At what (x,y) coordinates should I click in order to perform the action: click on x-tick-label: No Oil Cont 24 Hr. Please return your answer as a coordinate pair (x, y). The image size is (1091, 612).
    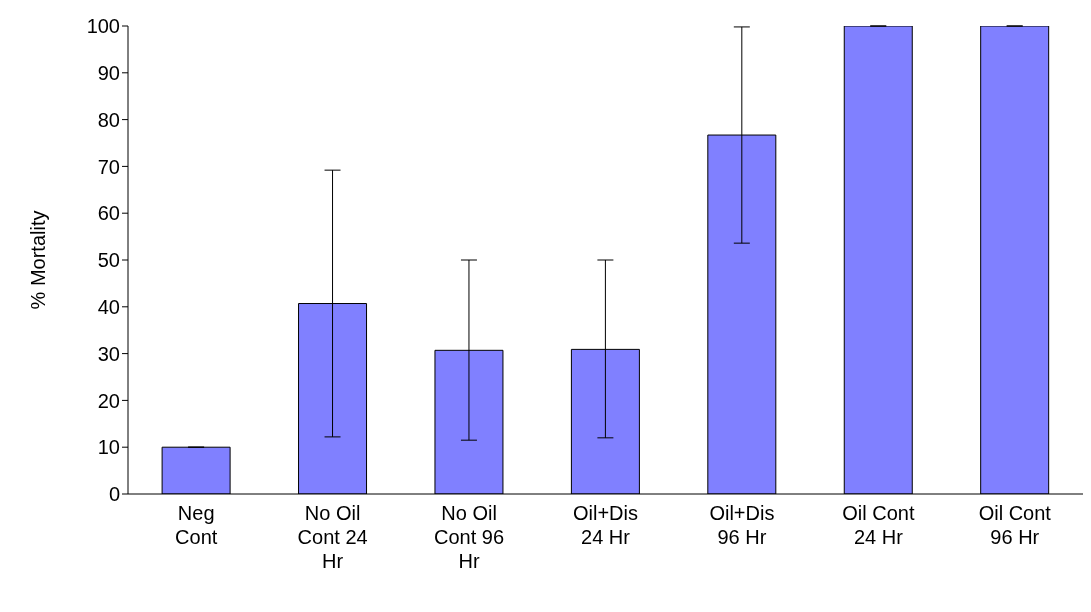
    Looking at the image, I should click on (332, 537).